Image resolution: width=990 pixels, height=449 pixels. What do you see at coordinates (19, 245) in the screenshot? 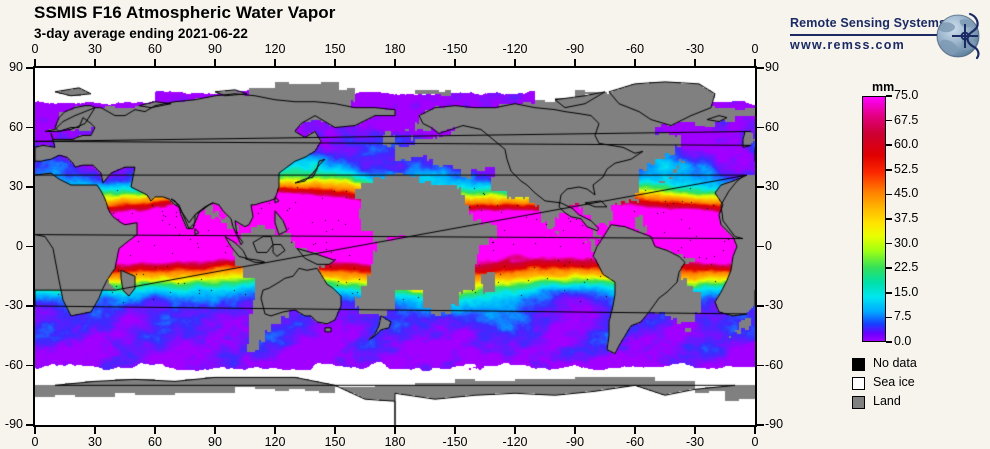
I see `y-tick-label-left: 0` at bounding box center [19, 245].